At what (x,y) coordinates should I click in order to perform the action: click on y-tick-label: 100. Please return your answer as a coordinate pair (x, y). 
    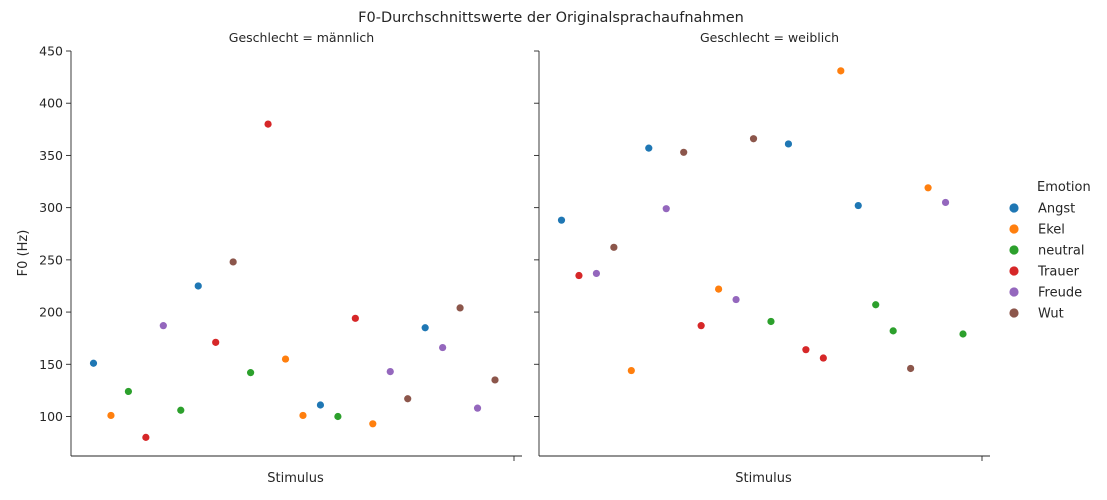
    Looking at the image, I should click on (51, 416).